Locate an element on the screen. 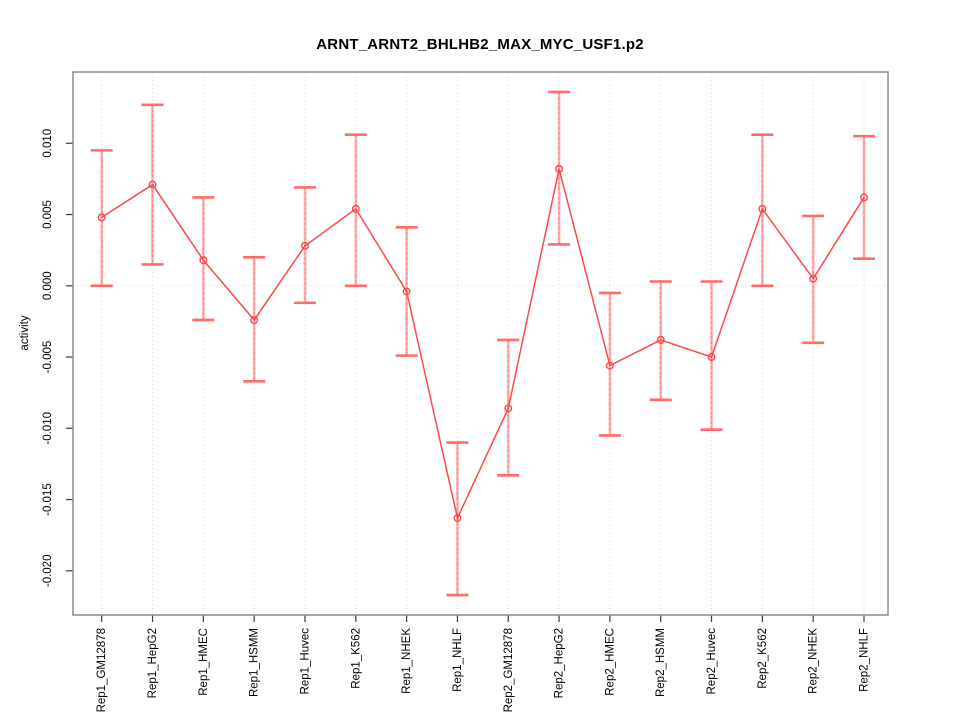 This screenshot has height=720, width=960. x-tick-label: Rep1_GM12878 is located at coordinates (102, 670).